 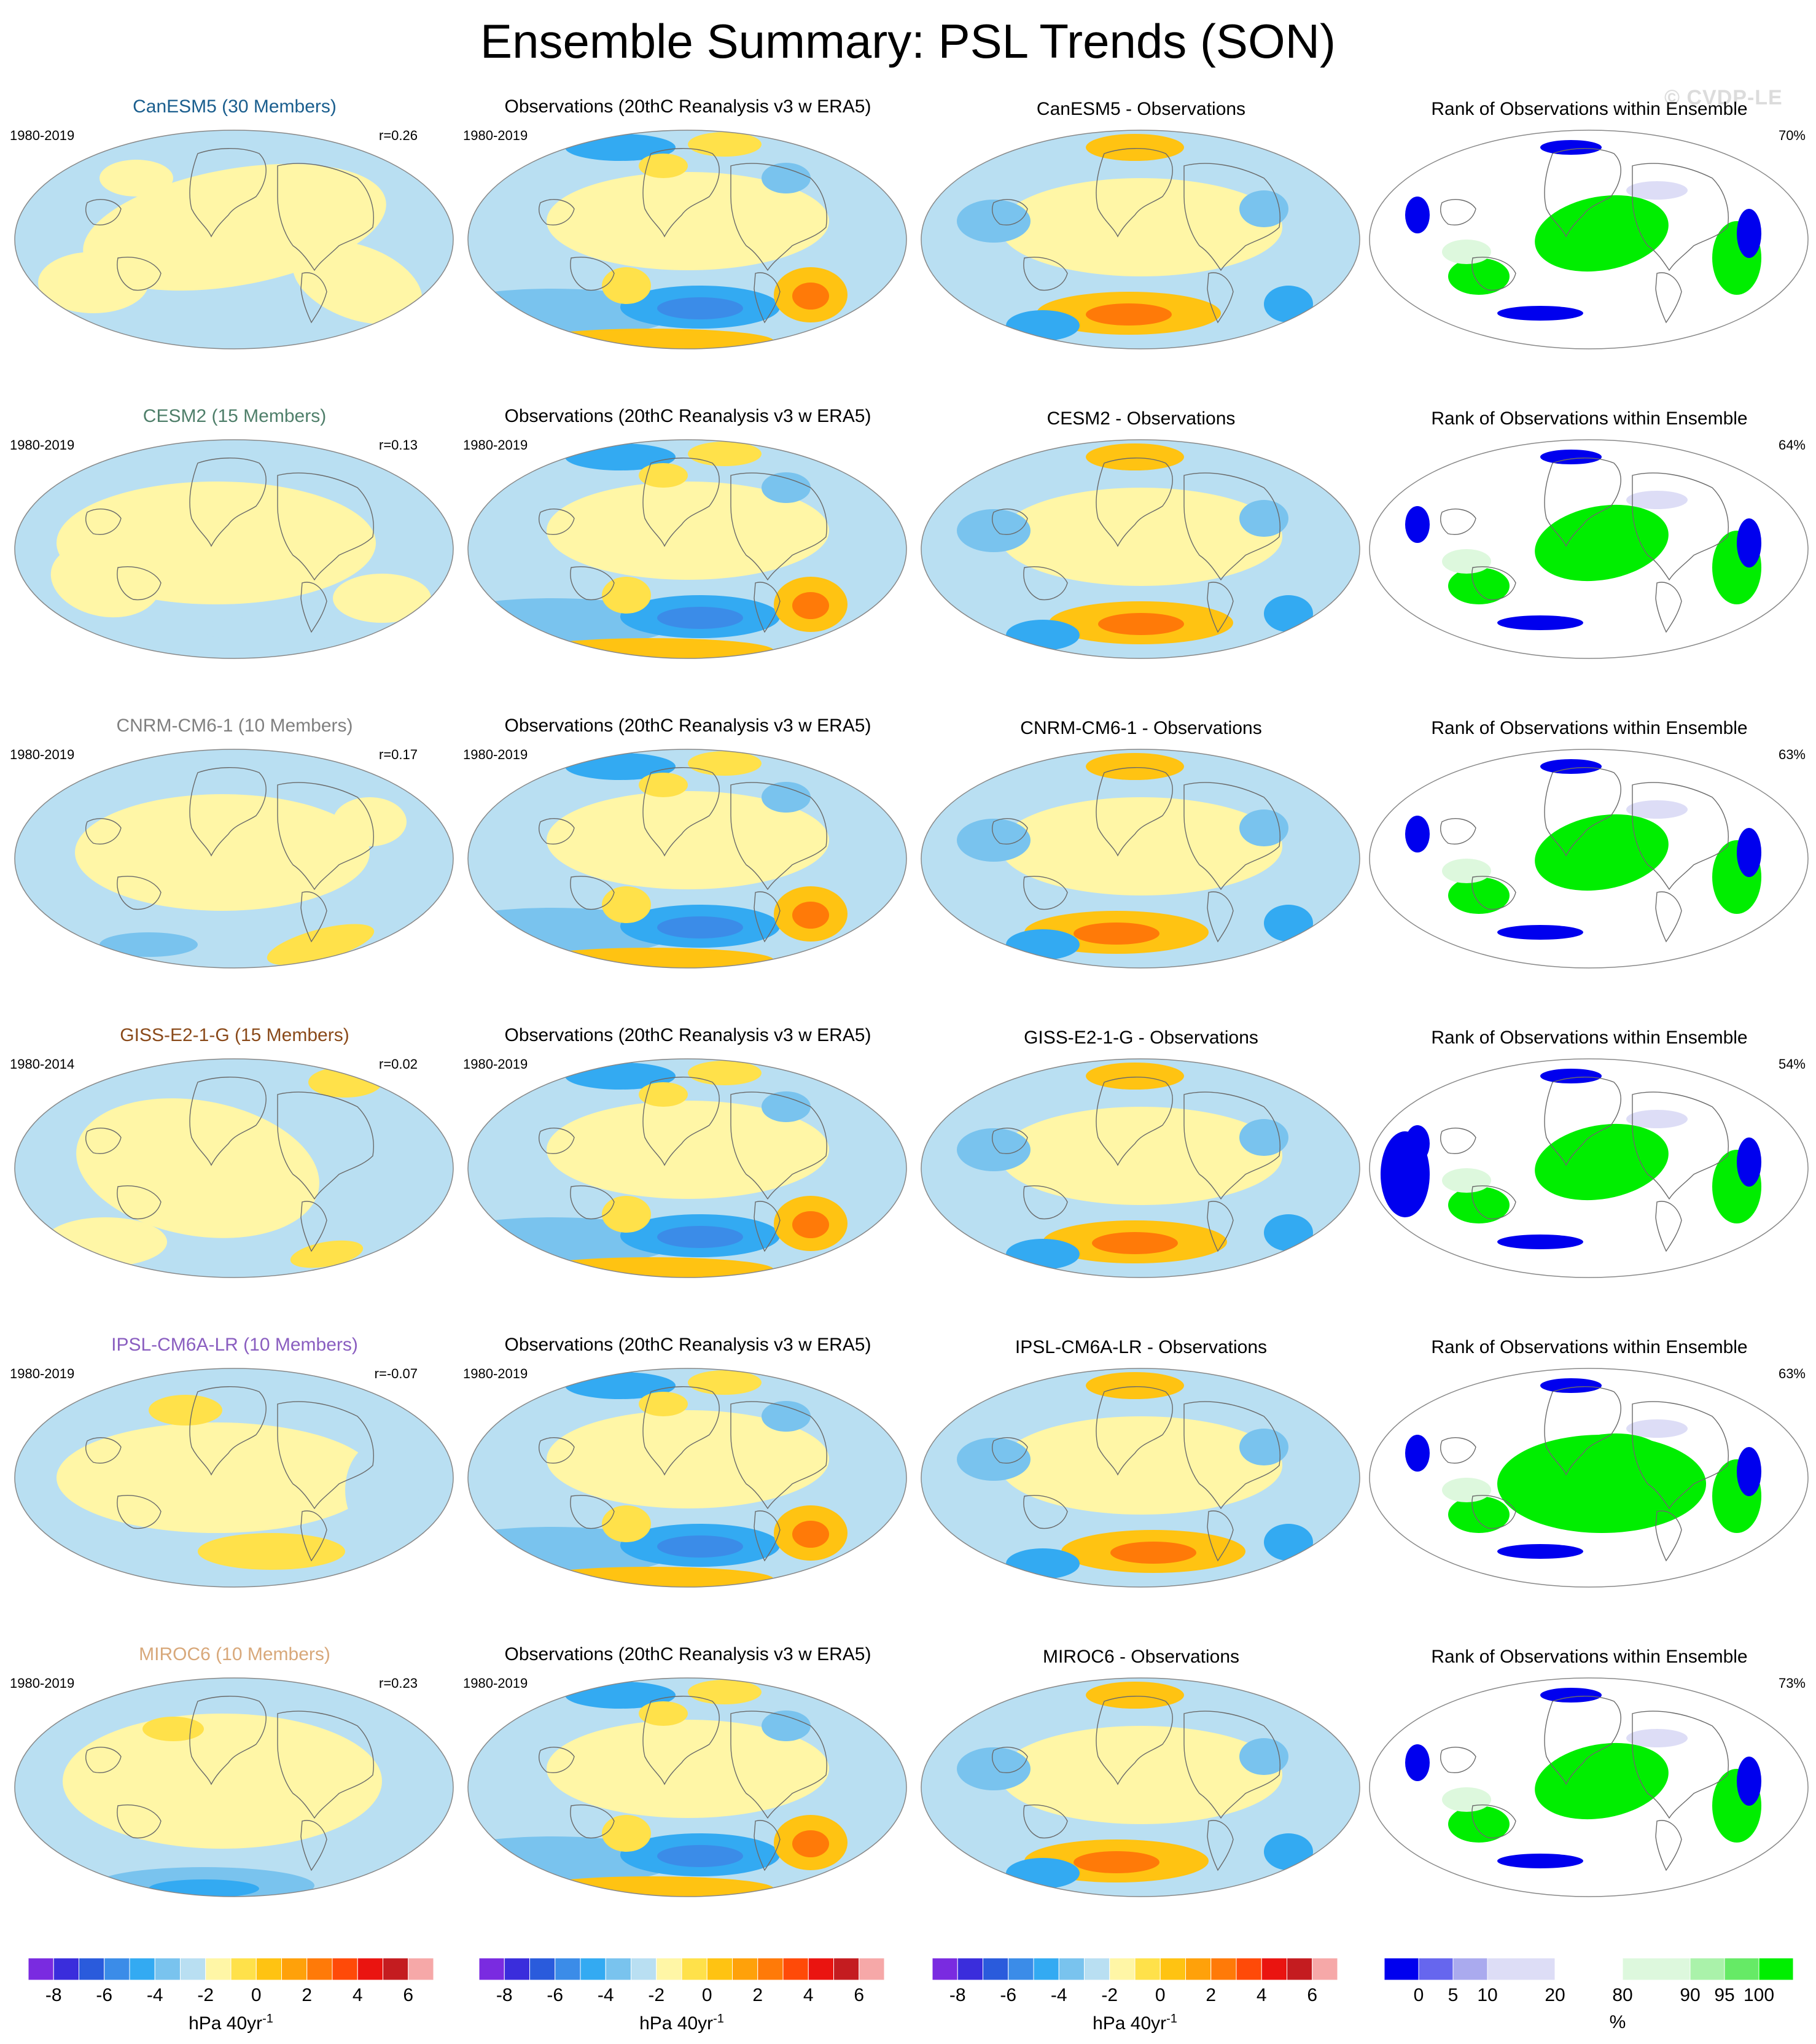 What do you see at coordinates (234, 1654) in the screenshot?
I see `model-panel-title: MIROC6 (10 Members)` at bounding box center [234, 1654].